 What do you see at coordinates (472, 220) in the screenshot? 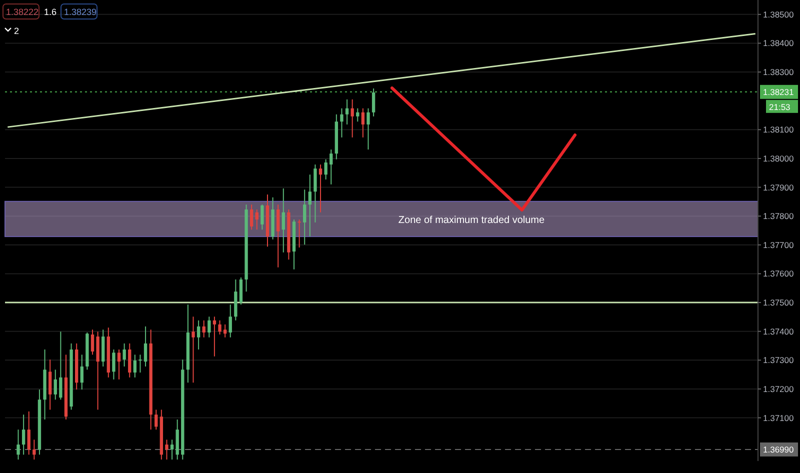
I see `band-label: Zone of maximum traded volume` at bounding box center [472, 220].